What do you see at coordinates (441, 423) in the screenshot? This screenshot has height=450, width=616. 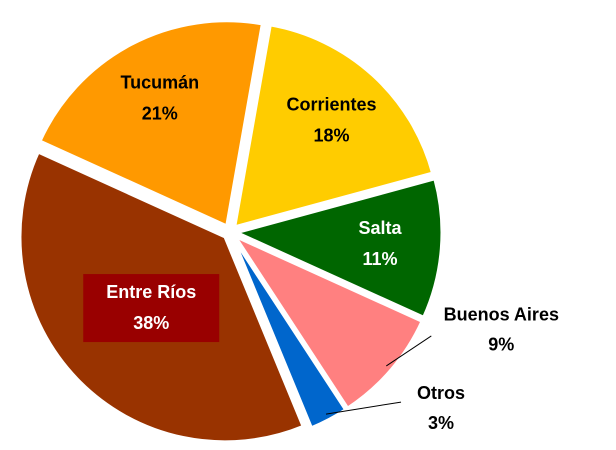 I see `slice-percent: 3%` at bounding box center [441, 423].